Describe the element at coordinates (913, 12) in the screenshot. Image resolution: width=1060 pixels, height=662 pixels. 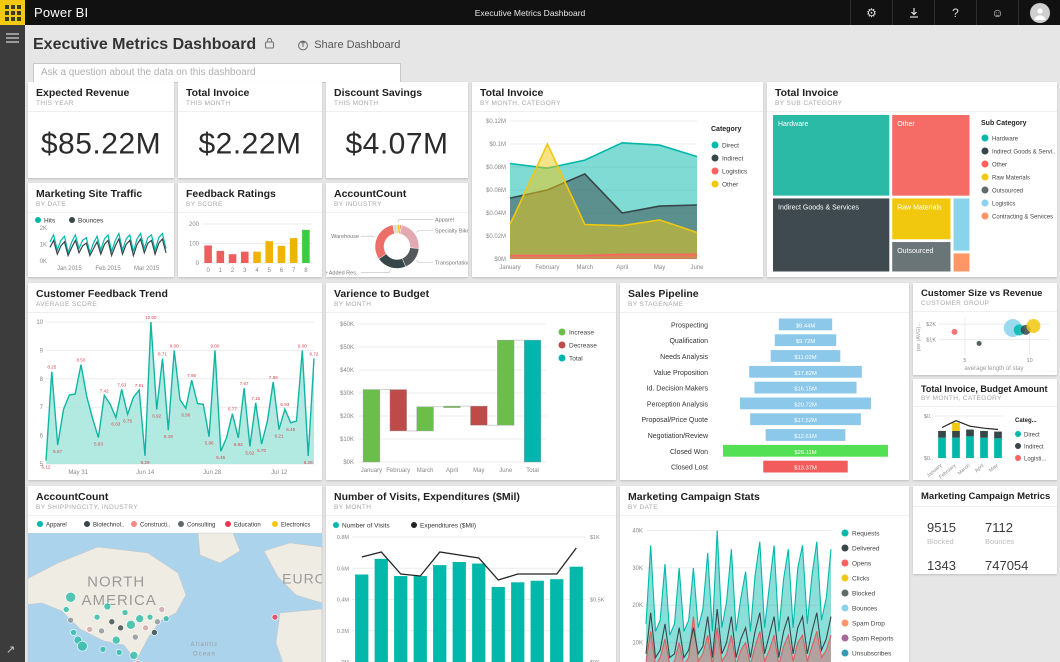
I see `download-icon` at that location.